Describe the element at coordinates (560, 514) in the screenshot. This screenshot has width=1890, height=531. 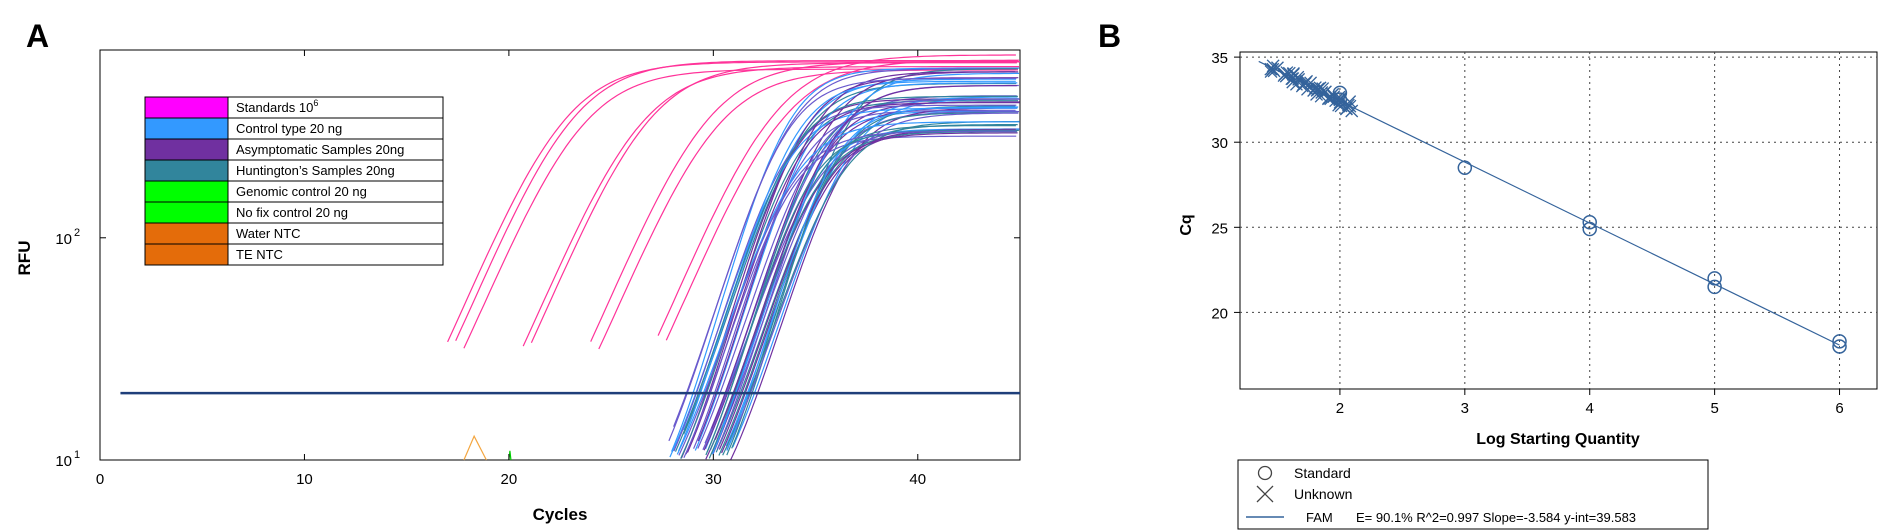
I see `x-axis-label-a: Cycles` at that location.